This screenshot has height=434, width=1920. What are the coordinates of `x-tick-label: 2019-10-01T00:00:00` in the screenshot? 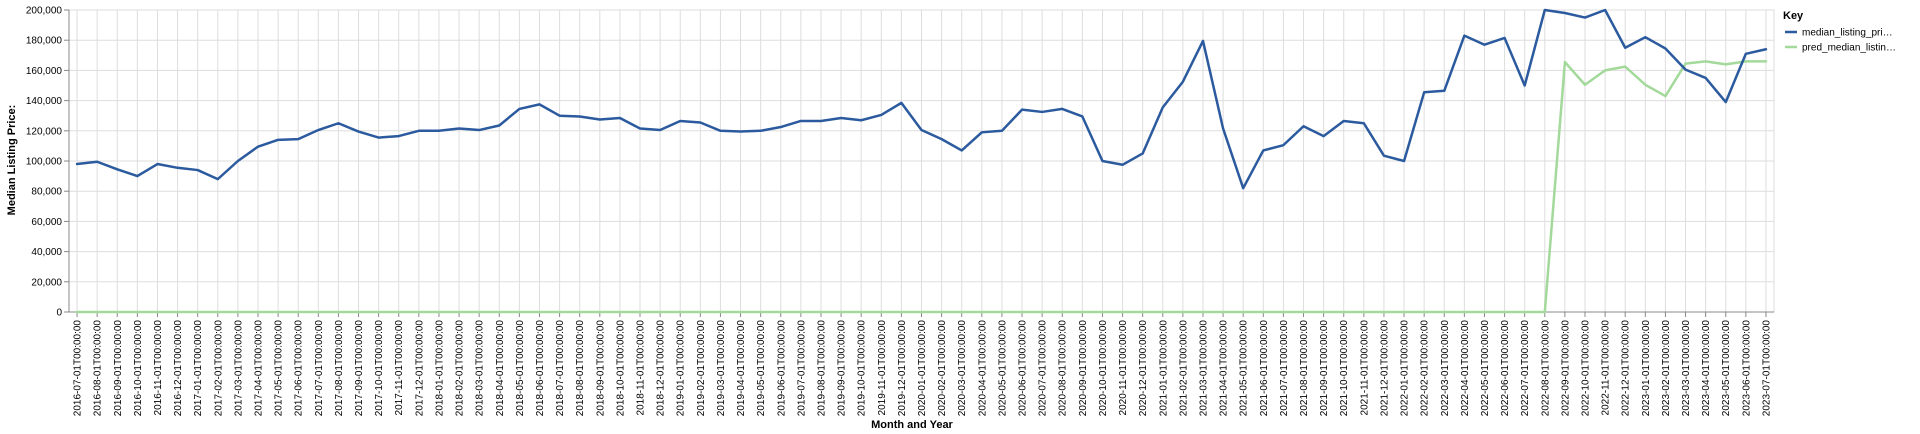 It's located at (862, 368).